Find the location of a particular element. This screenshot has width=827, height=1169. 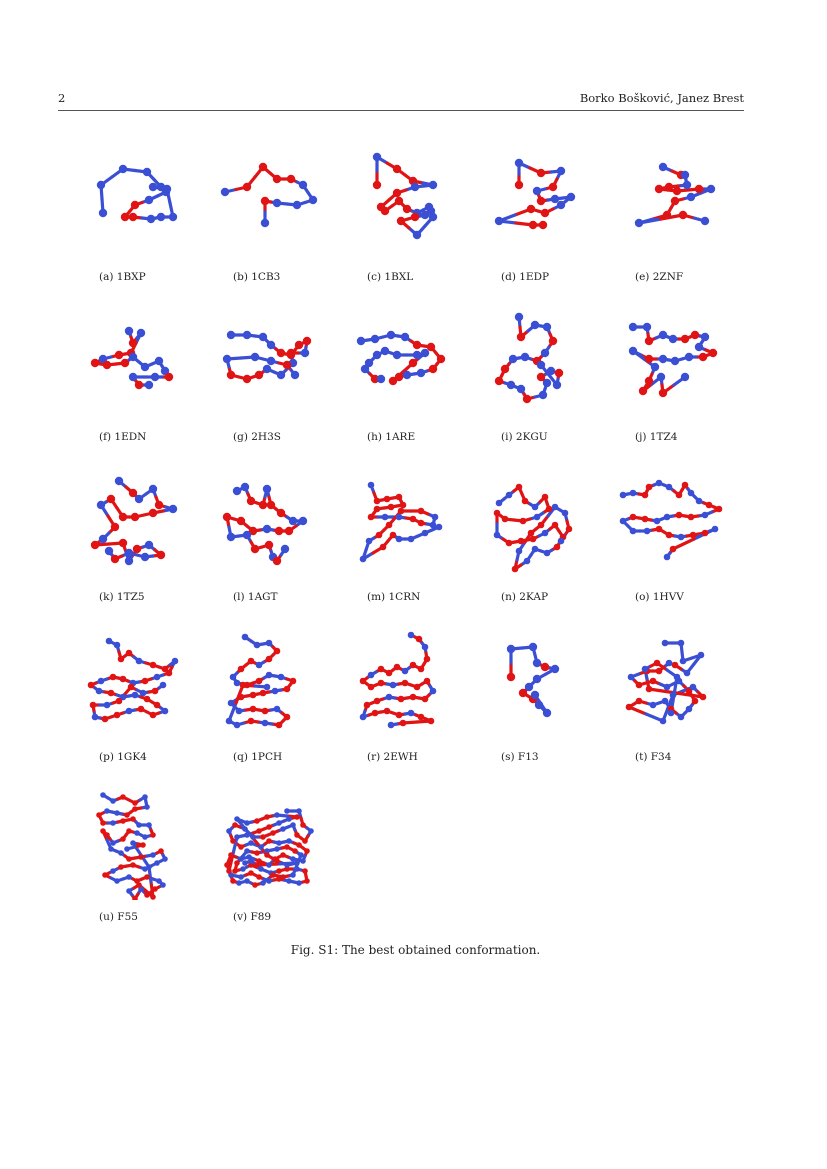

subfigure-caption: (l) 1AGT is located at coordinates (255, 597).